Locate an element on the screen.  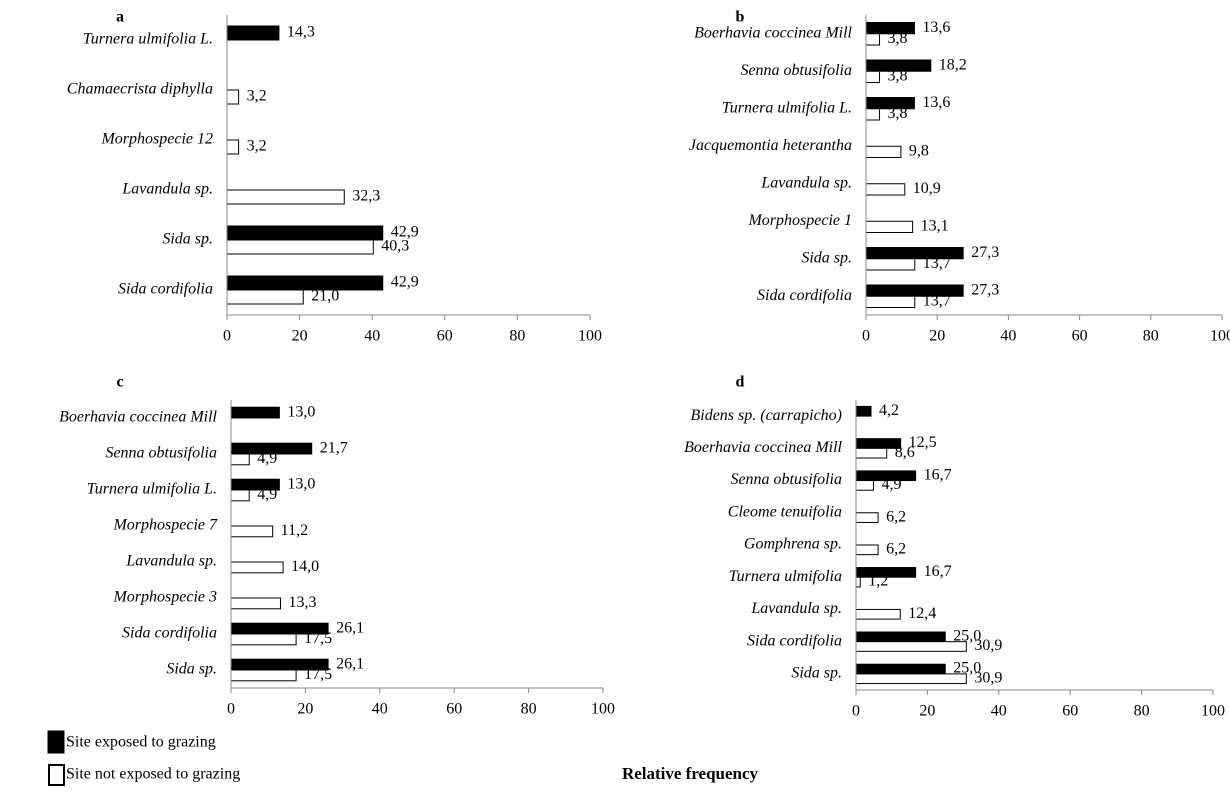
value-label: 10,9 is located at coordinates (927, 188).